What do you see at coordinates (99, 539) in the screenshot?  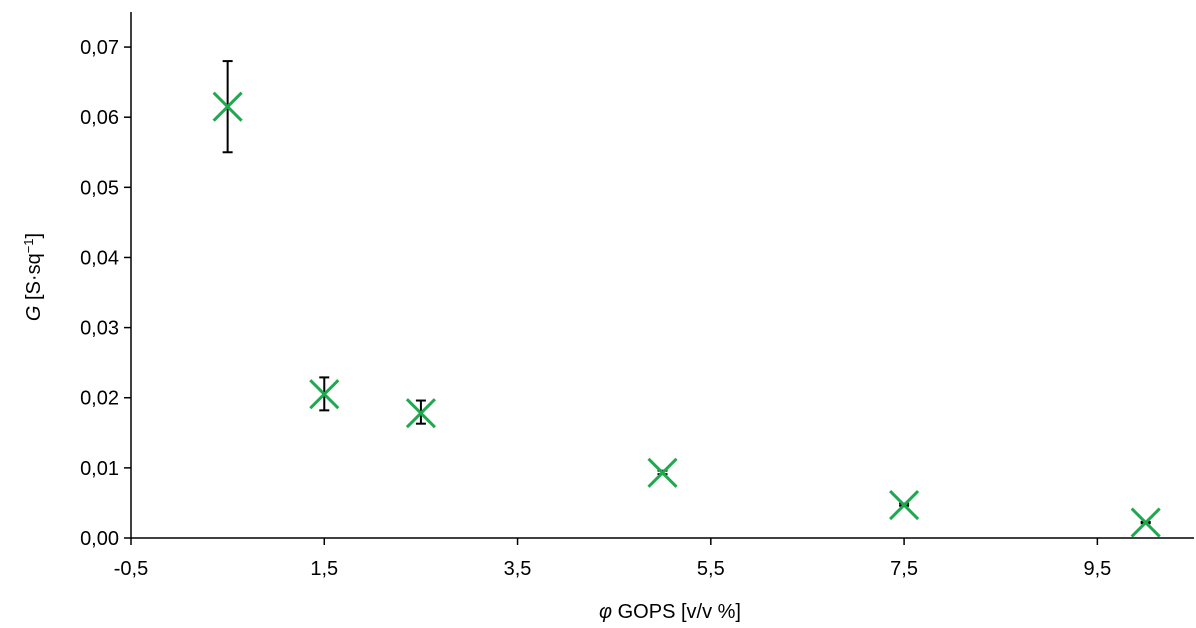 I see `y-tick-label: 0,00` at bounding box center [99, 539].